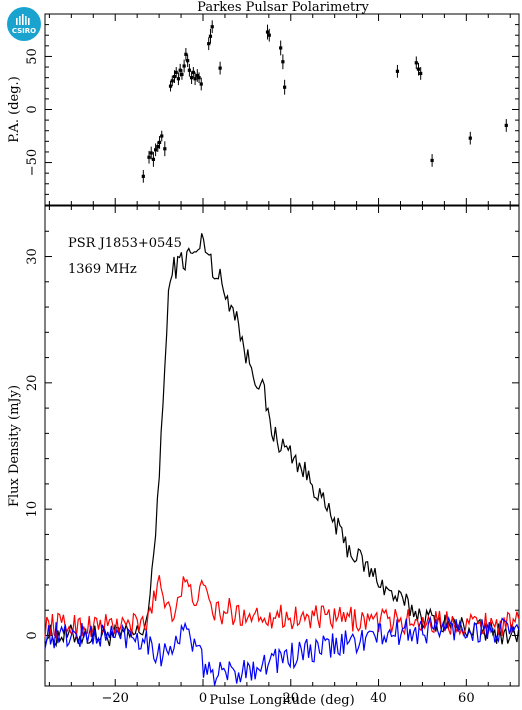 The image size is (522, 710). What do you see at coordinates (378, 698) in the screenshot?
I see `x-tick-label: 40` at bounding box center [378, 698].